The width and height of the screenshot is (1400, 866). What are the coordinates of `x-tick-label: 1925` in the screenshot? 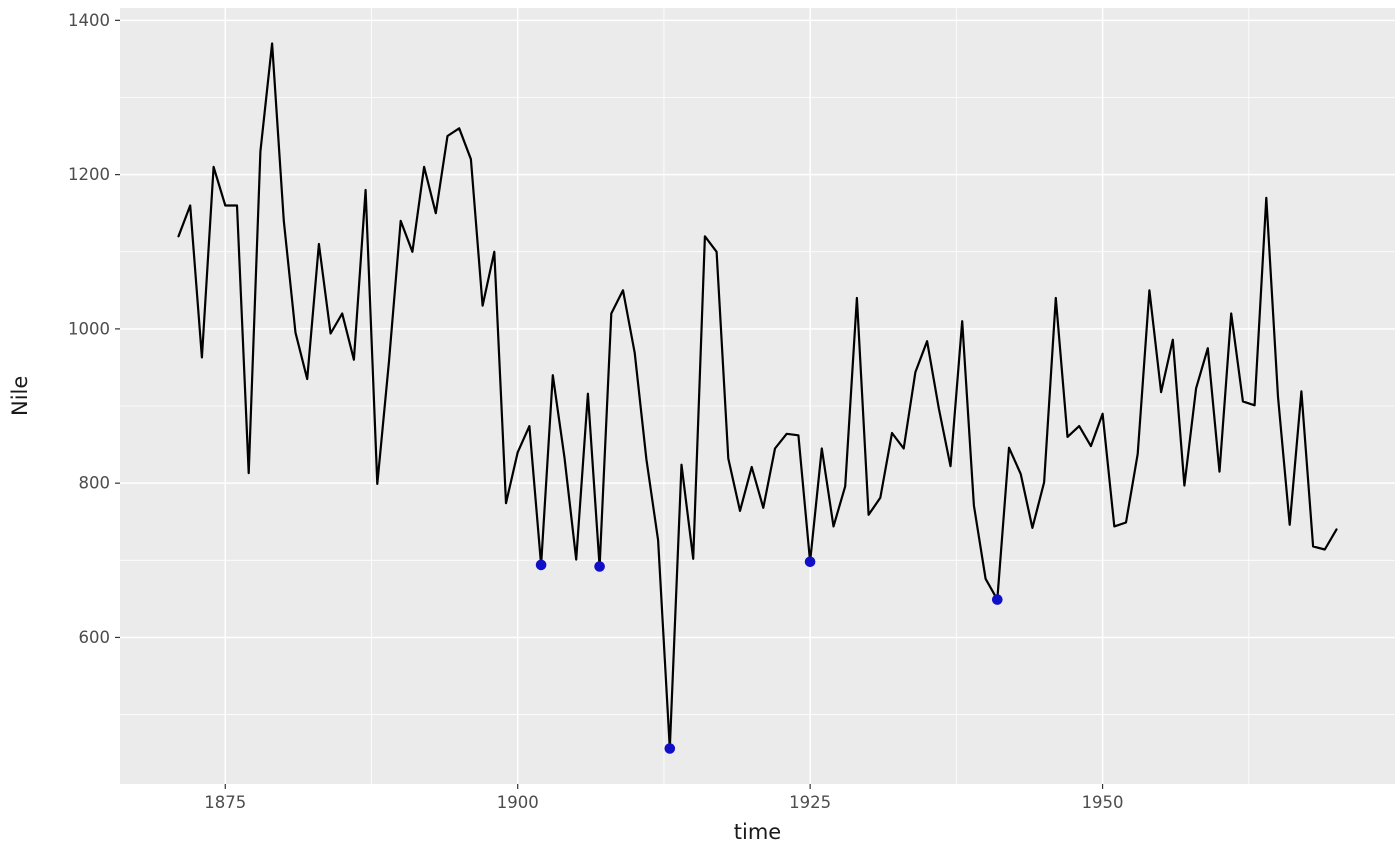 It's located at (810, 802).